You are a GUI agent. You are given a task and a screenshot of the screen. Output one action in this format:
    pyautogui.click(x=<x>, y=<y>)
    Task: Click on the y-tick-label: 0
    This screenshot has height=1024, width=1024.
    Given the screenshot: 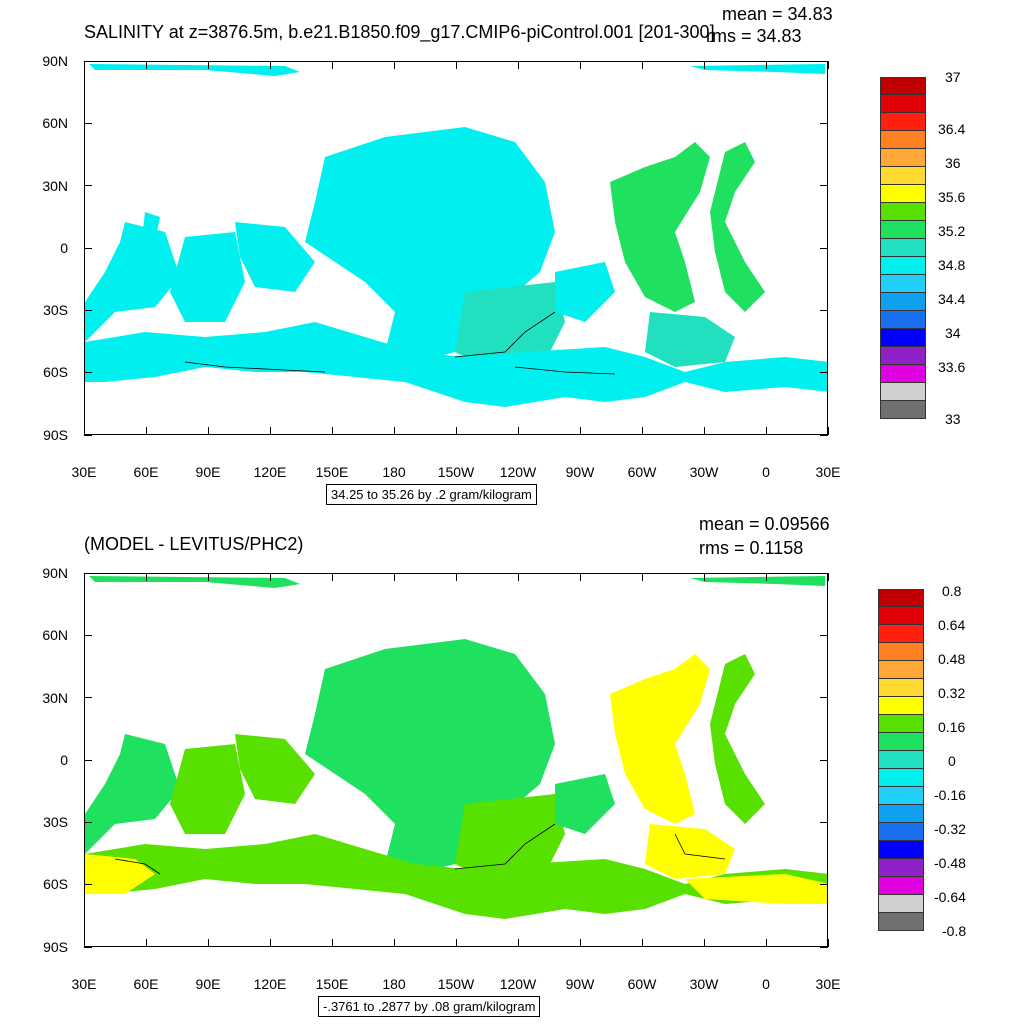 What is the action you would take?
    pyautogui.click(x=64, y=760)
    